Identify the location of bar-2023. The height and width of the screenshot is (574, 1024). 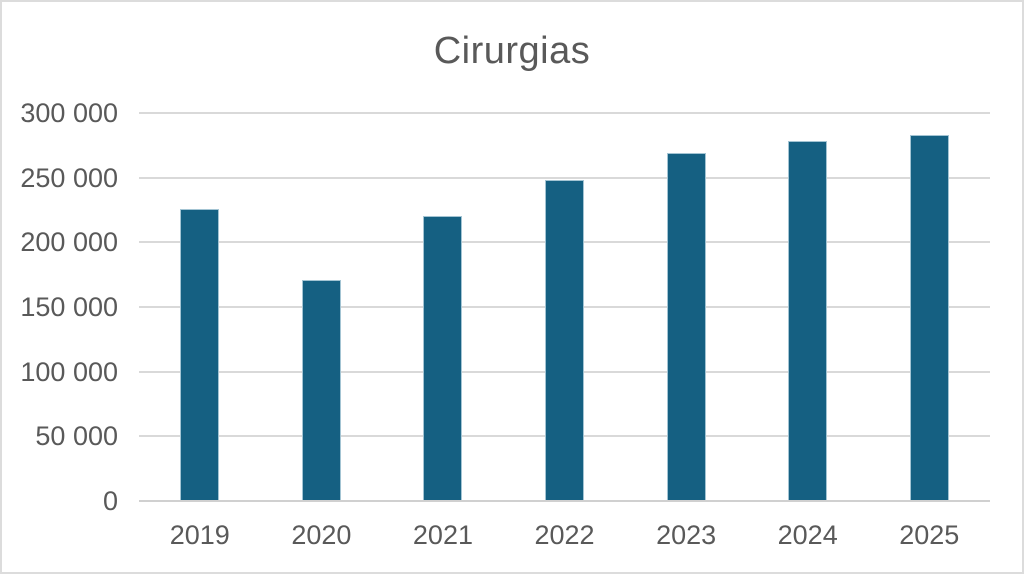
(686, 327).